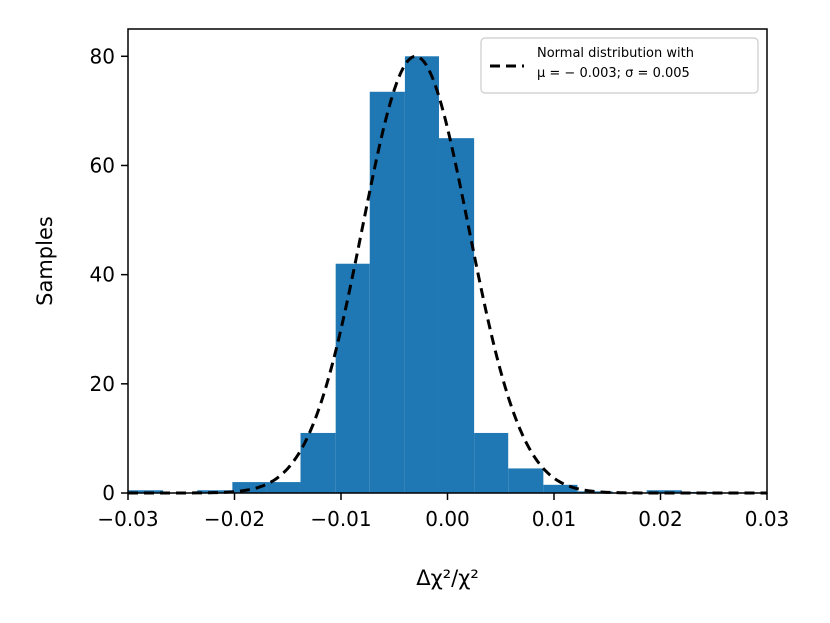 This screenshot has height=623, width=830. What do you see at coordinates (102, 165) in the screenshot?
I see `y-tick-label: 60` at bounding box center [102, 165].